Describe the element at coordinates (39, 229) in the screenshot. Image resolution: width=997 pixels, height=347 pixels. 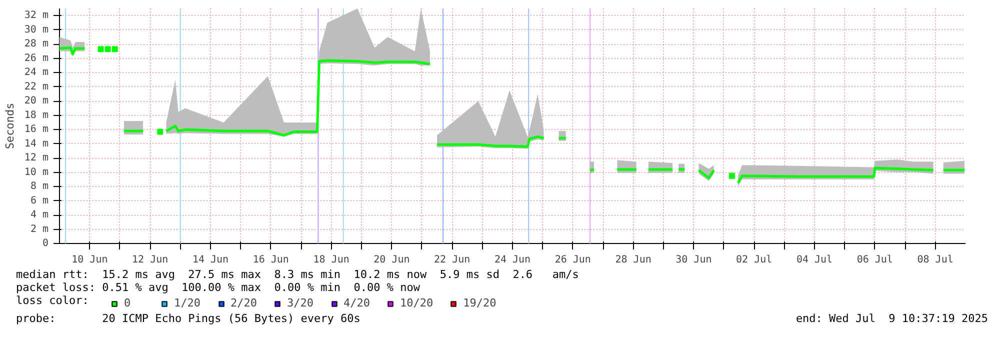
I see `y-tick-label: 2 m` at that location.